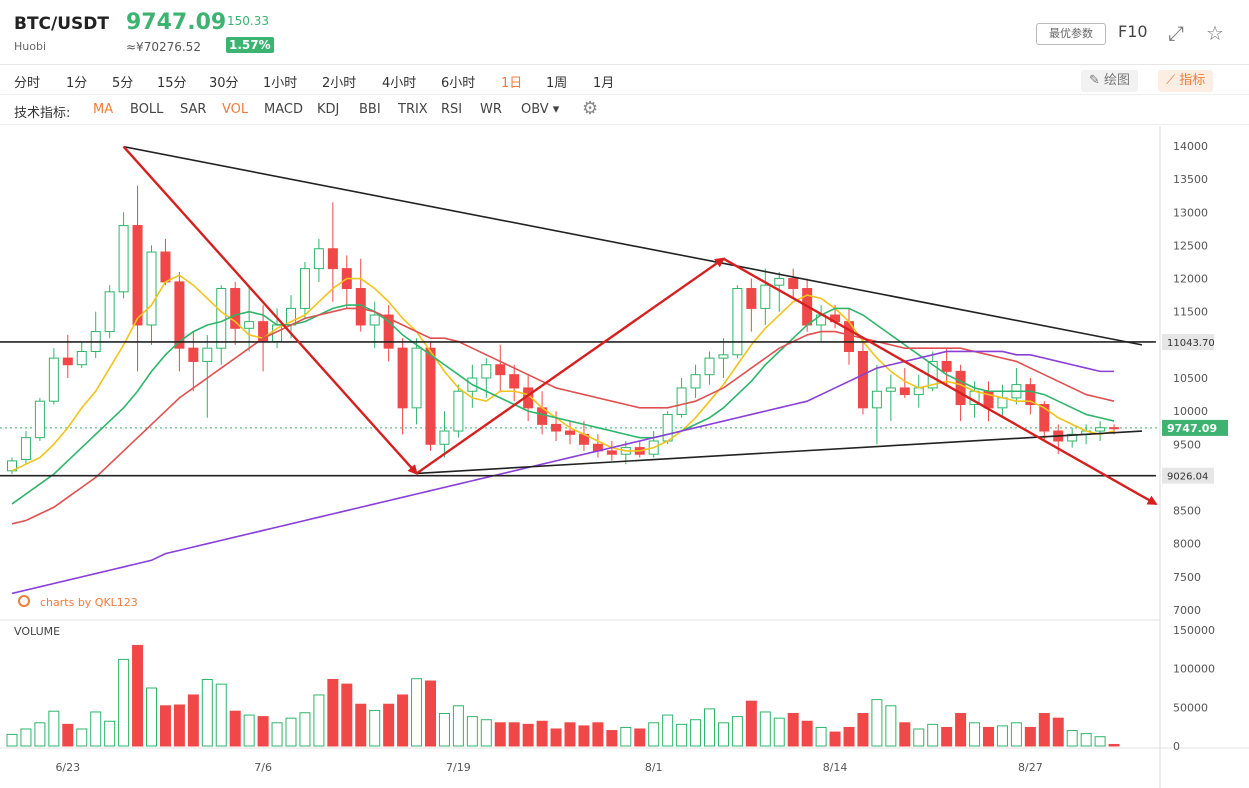 Image resolution: width=1249 pixels, height=788 pixels. What do you see at coordinates (1194, 630) in the screenshot?
I see `volume-tick-label: 150000` at bounding box center [1194, 630].